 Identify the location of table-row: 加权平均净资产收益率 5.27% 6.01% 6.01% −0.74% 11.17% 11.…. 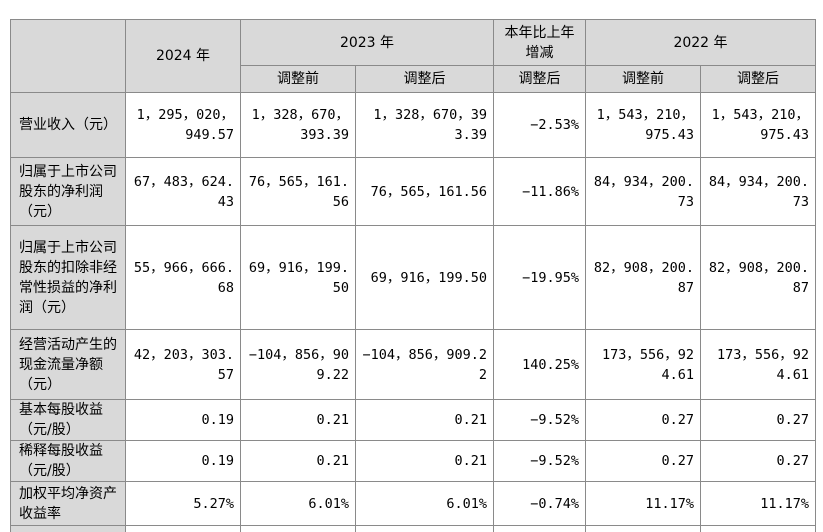
(413, 503).